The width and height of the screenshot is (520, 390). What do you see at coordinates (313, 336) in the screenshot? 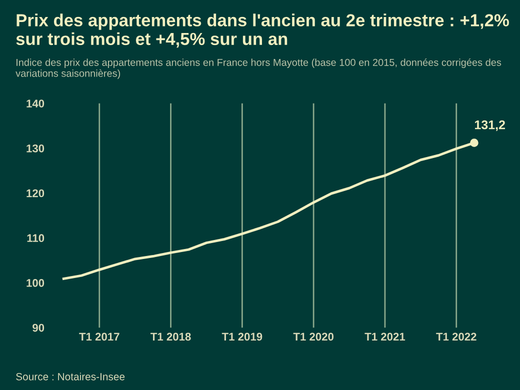
I see `x-tick-label: T1 2020` at bounding box center [313, 336].